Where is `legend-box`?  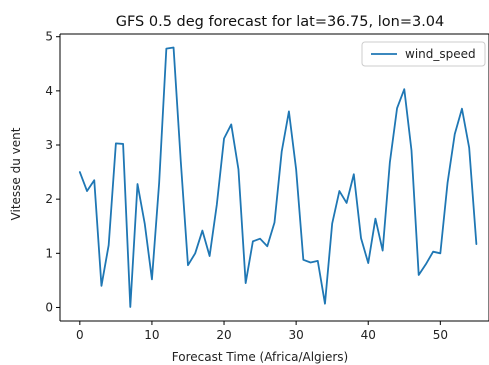 legend-box is located at coordinates (423, 54).